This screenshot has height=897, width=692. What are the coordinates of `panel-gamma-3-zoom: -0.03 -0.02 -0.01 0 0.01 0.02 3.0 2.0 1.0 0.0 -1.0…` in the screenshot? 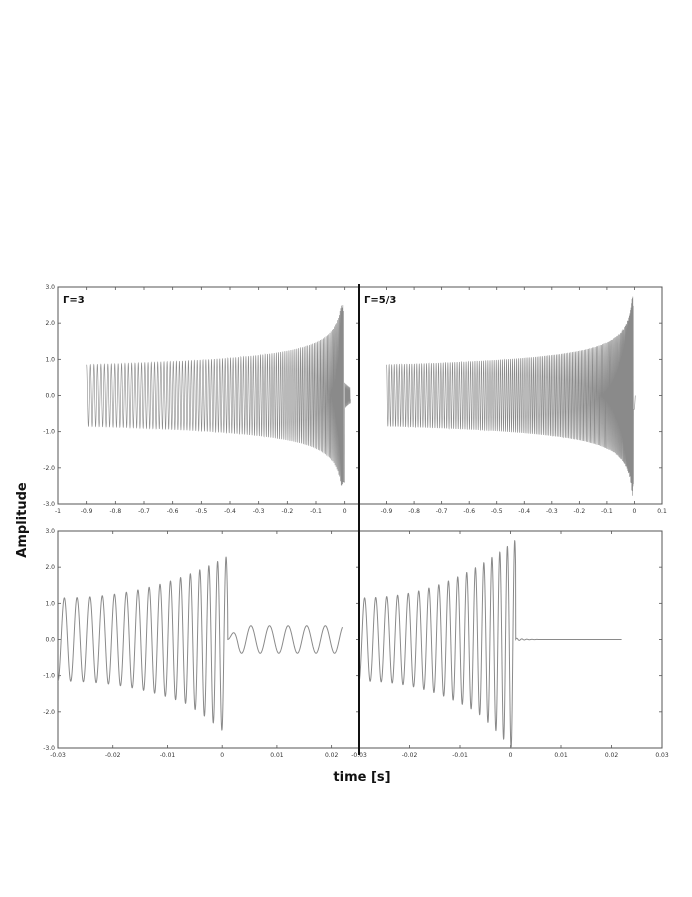 It's located at (201, 643).